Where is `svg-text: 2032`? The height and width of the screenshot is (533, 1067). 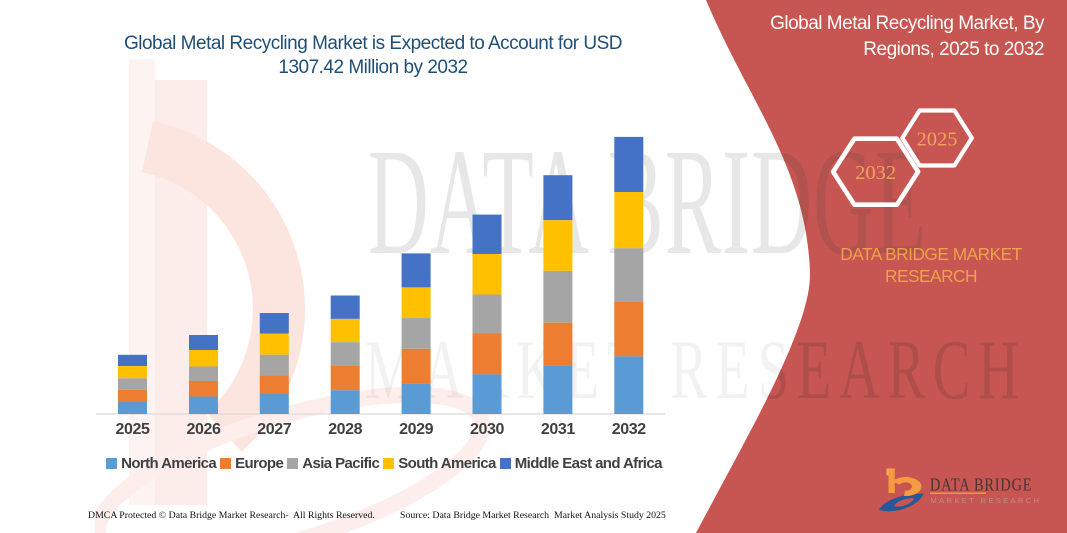
svg-text: 2032 is located at coordinates (875, 173).